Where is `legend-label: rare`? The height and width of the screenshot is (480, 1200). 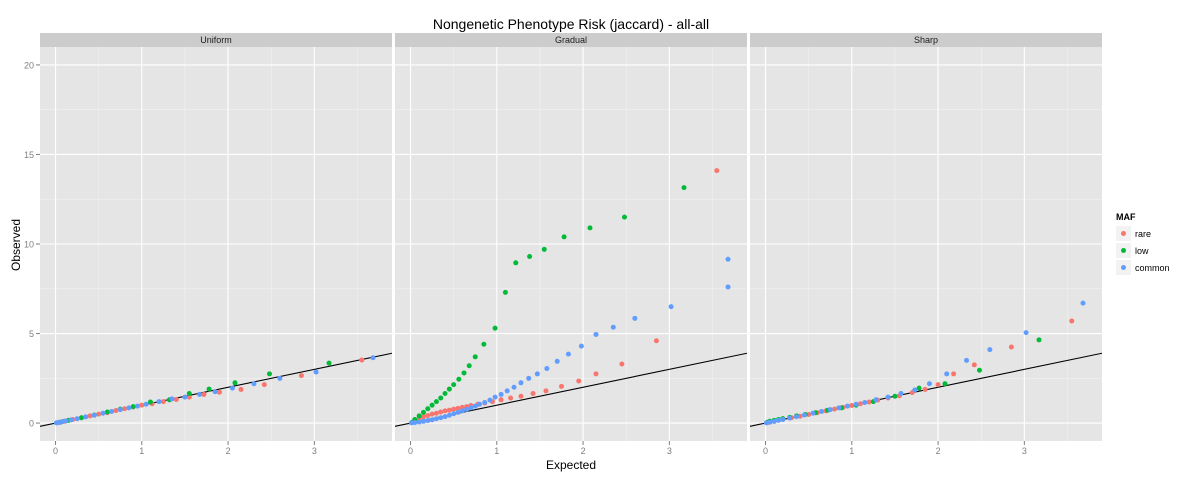
legend-label: rare is located at coordinates (1143, 234).